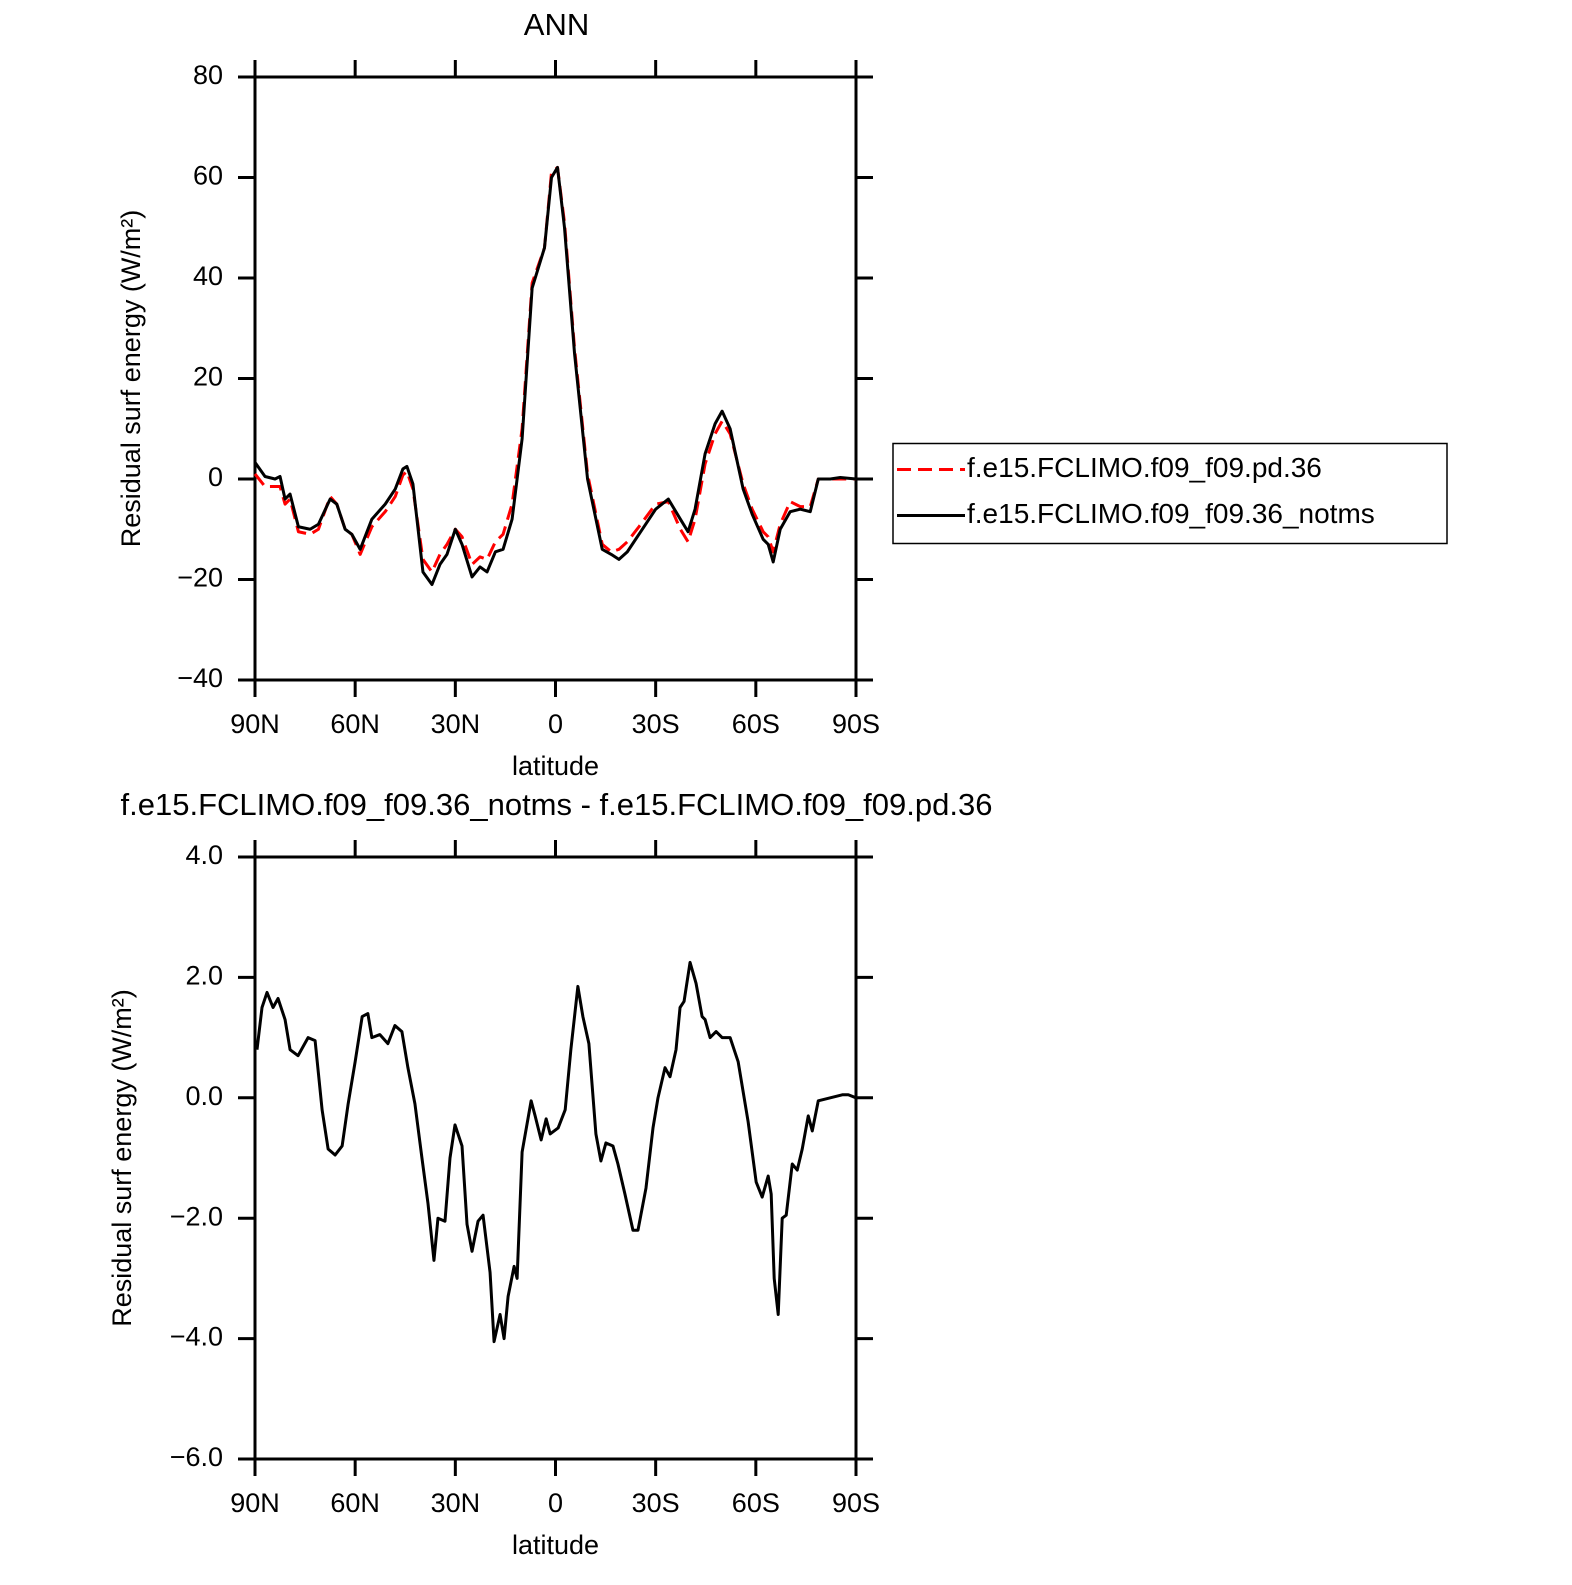  I want to click on y-tick-label: −6.0, so click(196, 1457).